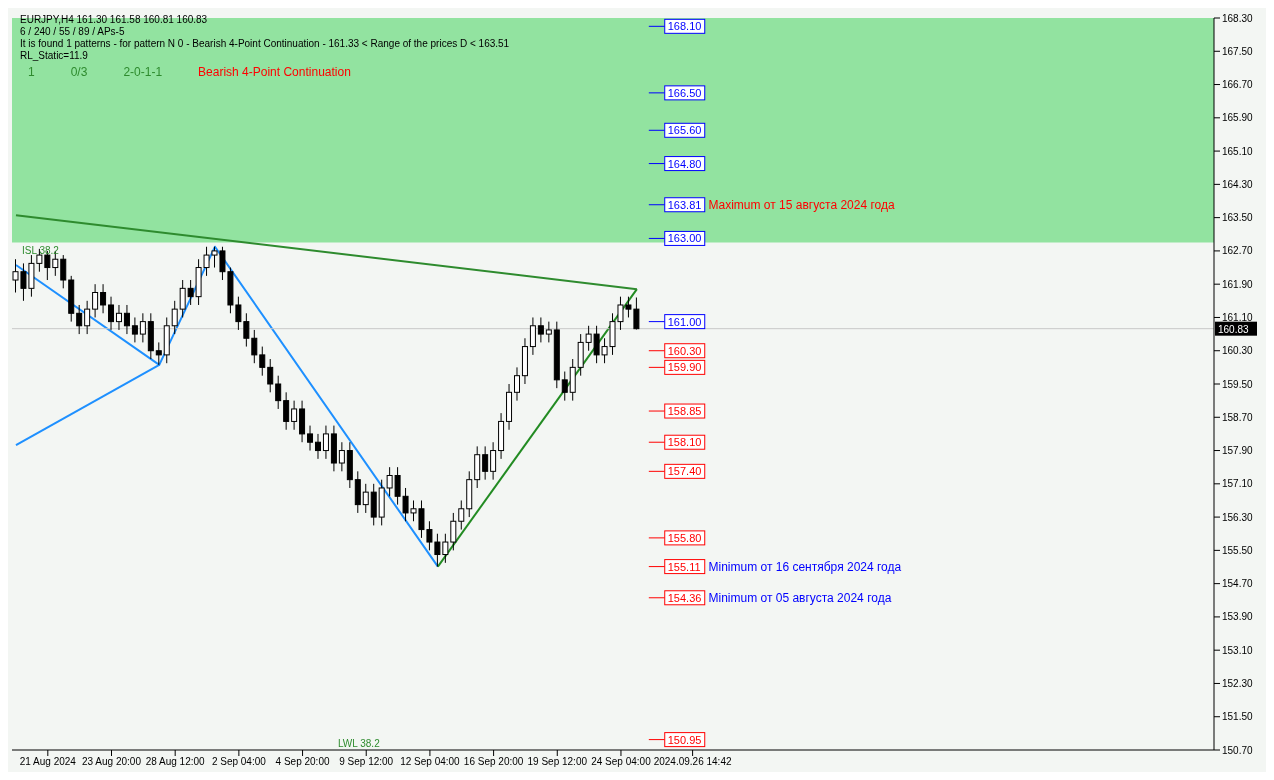  What do you see at coordinates (1238, 184) in the screenshot?
I see `y-tick-label: 164.30` at bounding box center [1238, 184].